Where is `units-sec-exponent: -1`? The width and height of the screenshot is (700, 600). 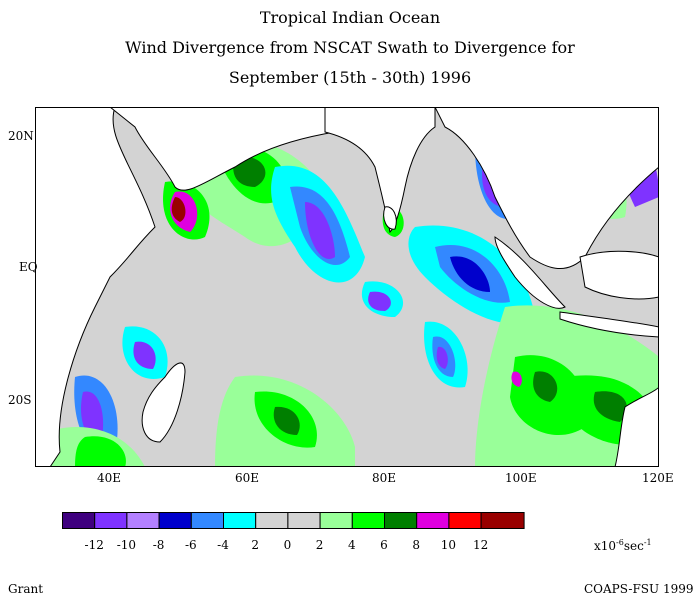 units-sec-exponent: -1 is located at coordinates (647, 542).